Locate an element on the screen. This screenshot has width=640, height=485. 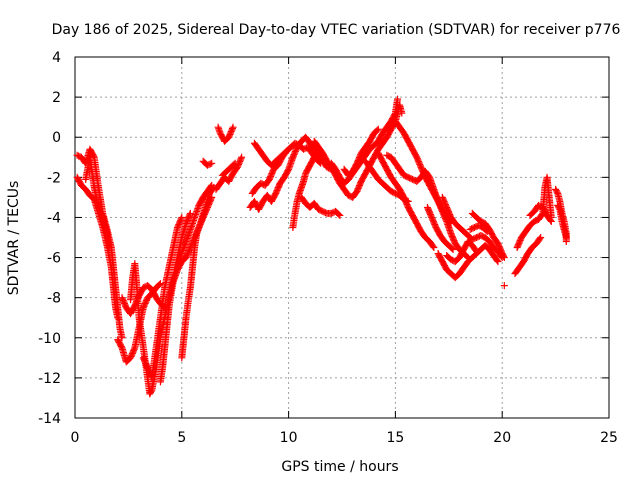
y-tick-labels: -14 -12 -10 -8 -6 -4 -2 0 2 4 is located at coordinates (49, 238).